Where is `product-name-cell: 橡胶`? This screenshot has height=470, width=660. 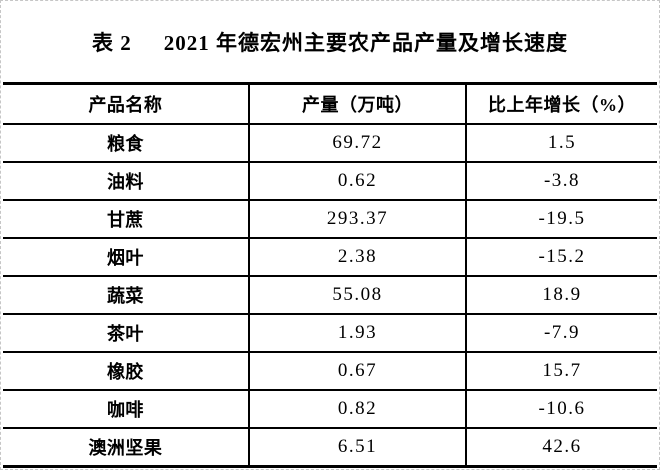 product-name-cell: 橡胶 is located at coordinates (126, 370).